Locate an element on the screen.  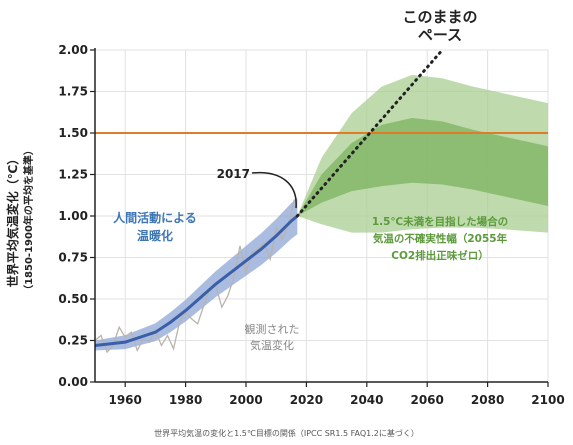
year-2017-label: 2017 is located at coordinates (233, 174).